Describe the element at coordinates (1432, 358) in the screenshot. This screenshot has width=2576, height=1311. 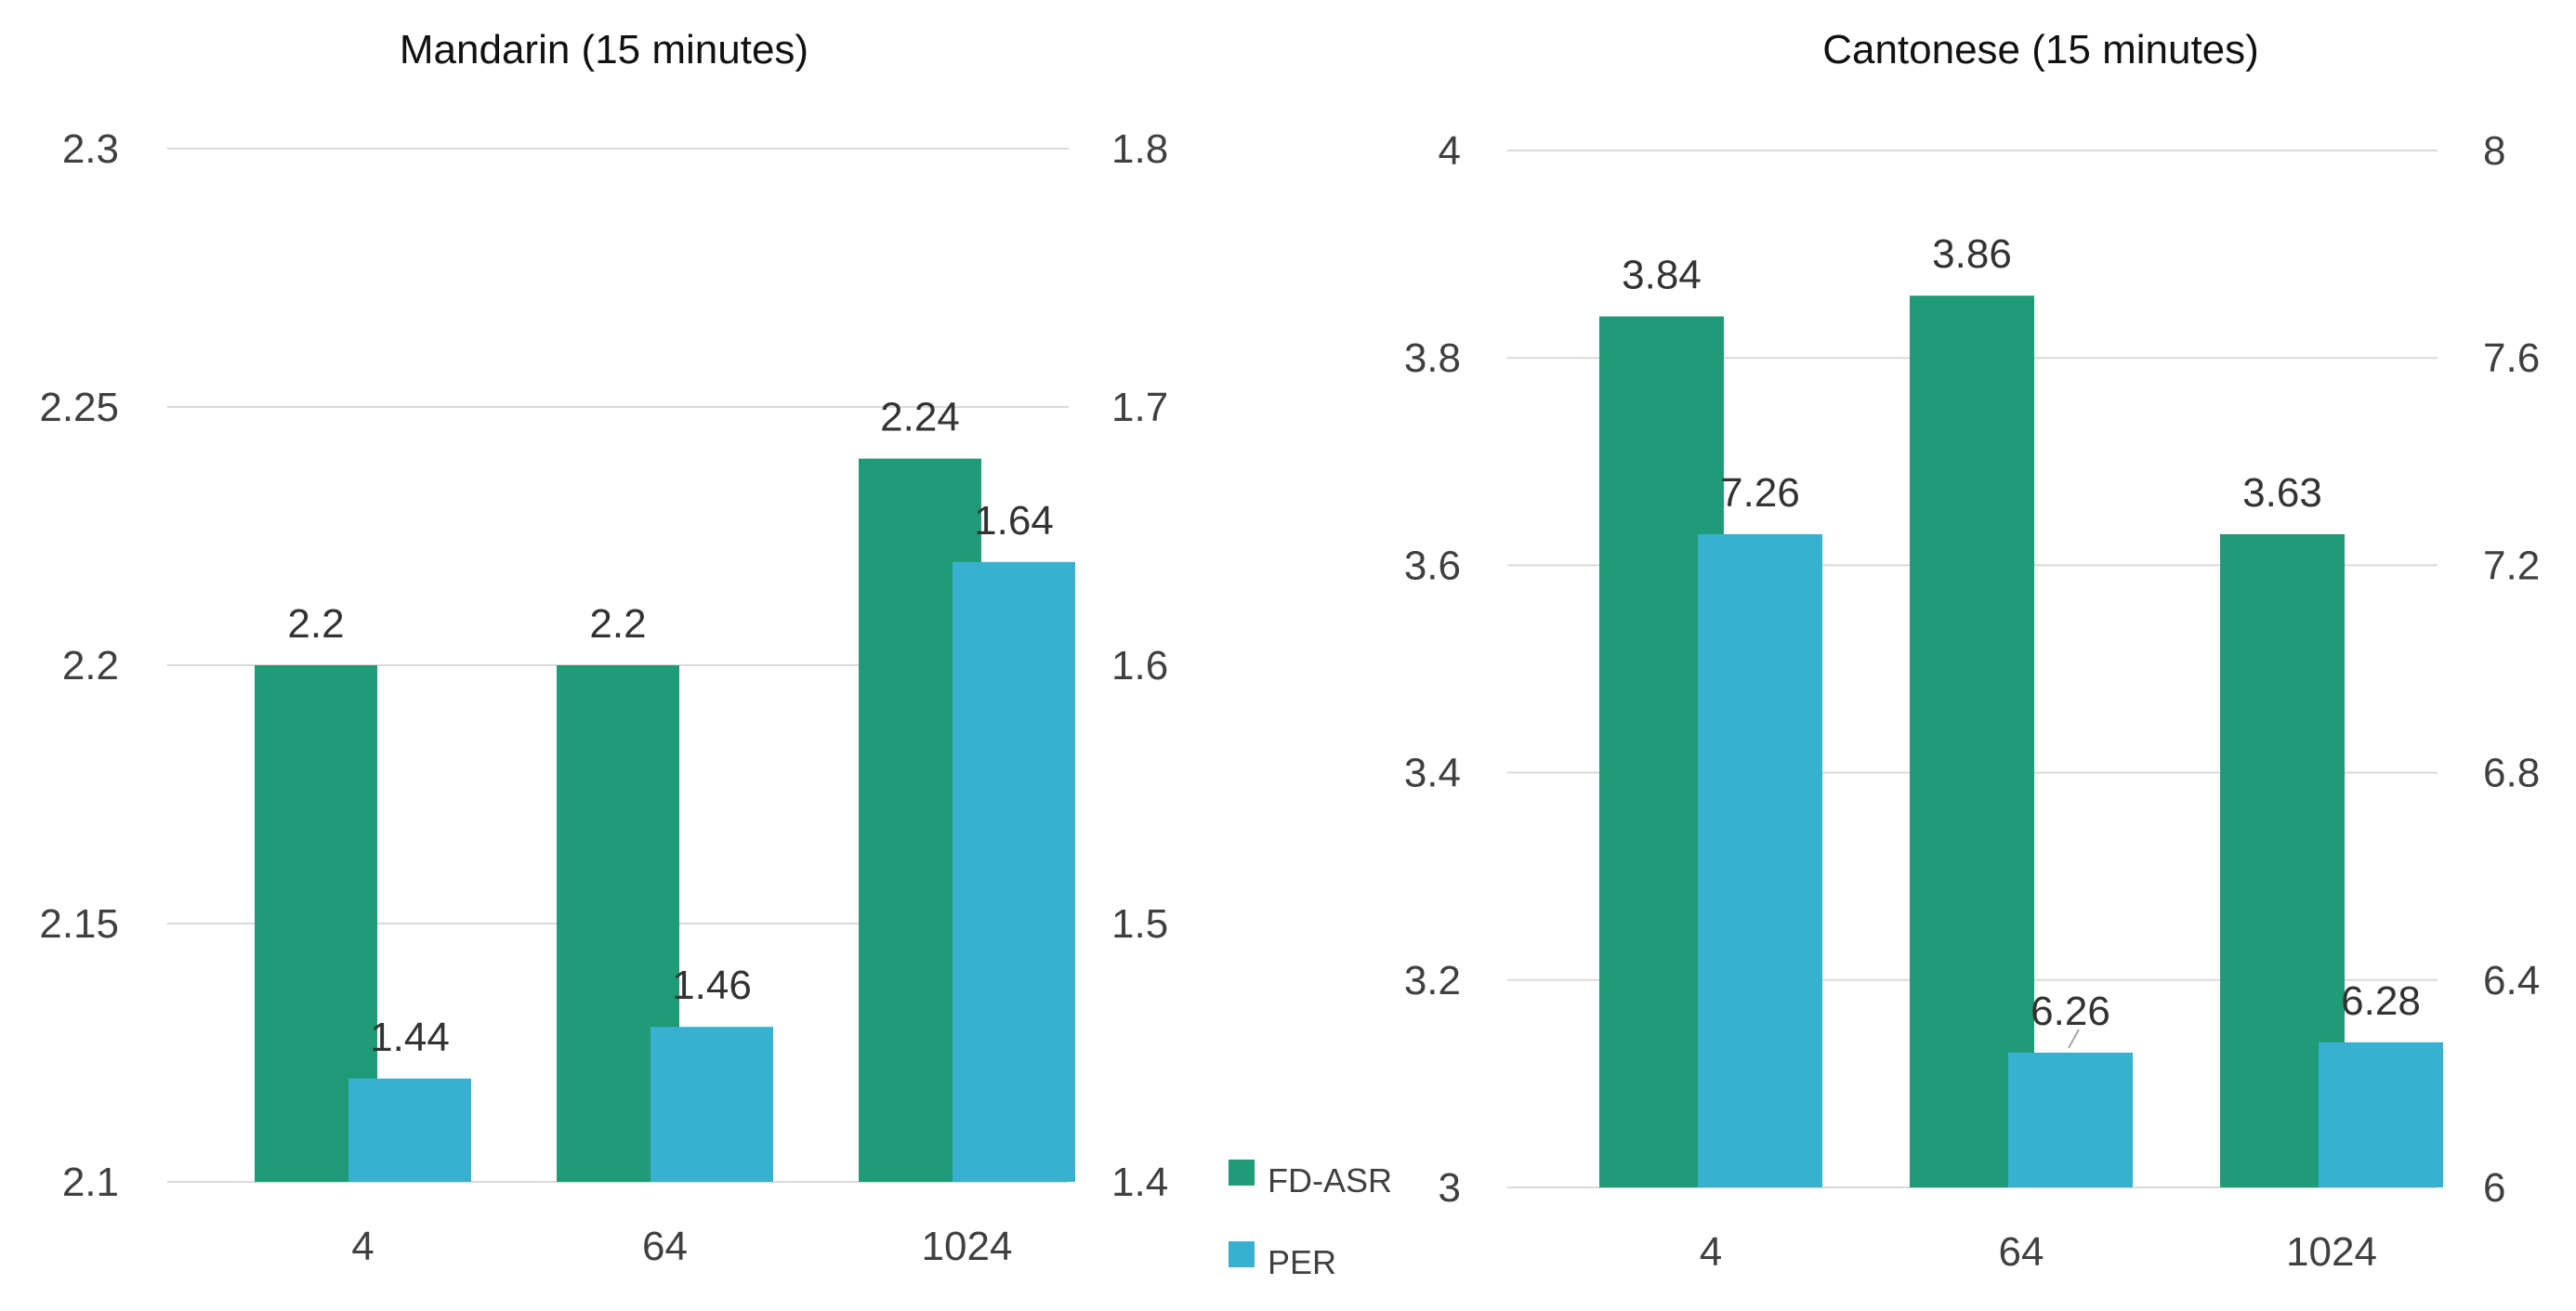
I see `cantonese-left-tick-label: 3.8` at that location.